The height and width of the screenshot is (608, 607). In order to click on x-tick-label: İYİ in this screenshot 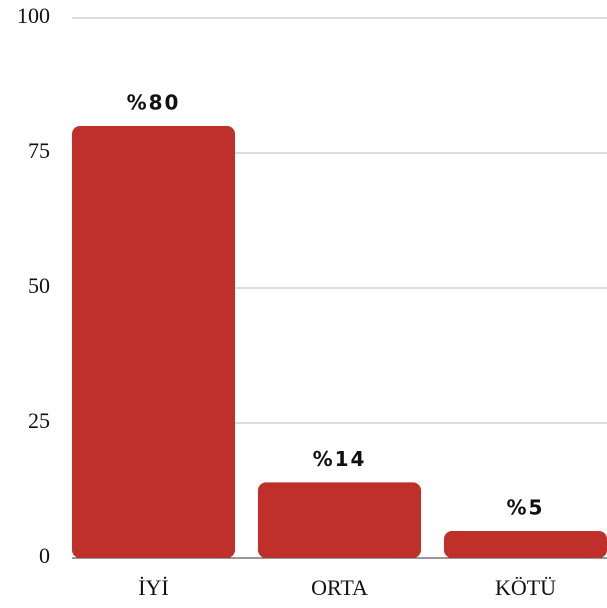, I will do `click(153, 587)`.